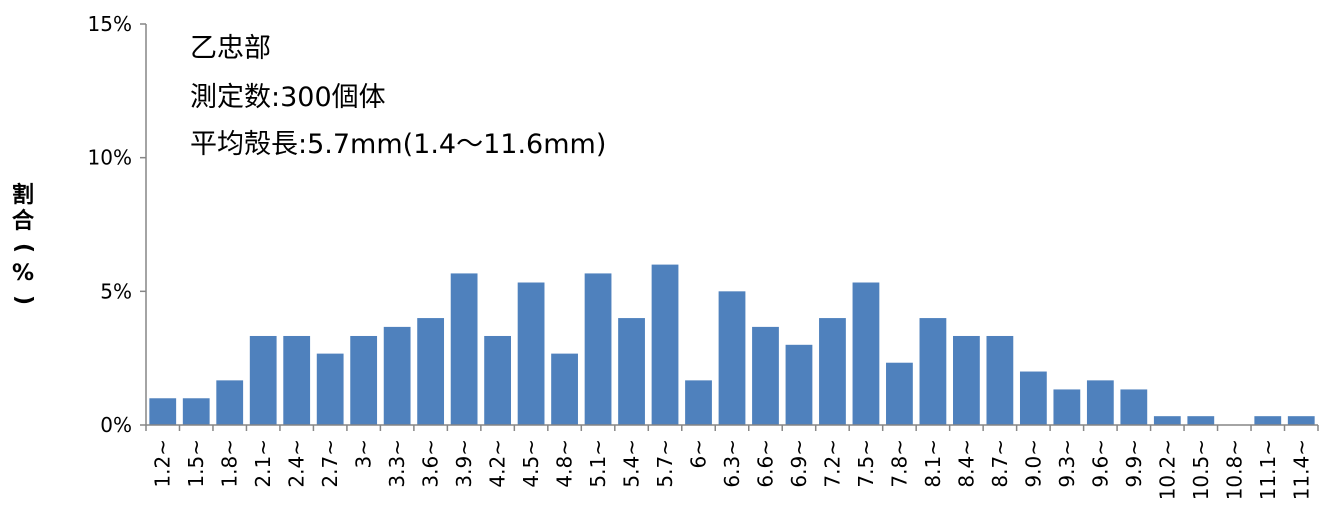 The width and height of the screenshot is (1325, 522). What do you see at coordinates (632, 463) in the screenshot?
I see `x-tick-label: 5.4~` at bounding box center [632, 463].